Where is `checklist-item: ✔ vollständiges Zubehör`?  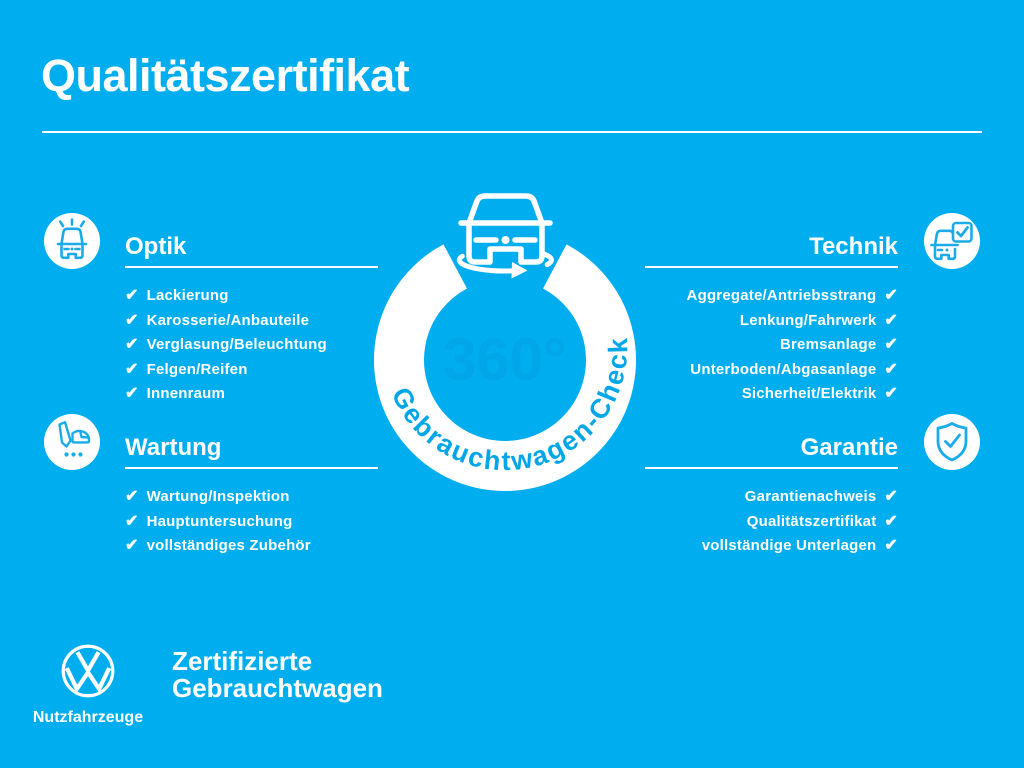 checklist-item: ✔ vollständiges Zubehör is located at coordinates (275, 546).